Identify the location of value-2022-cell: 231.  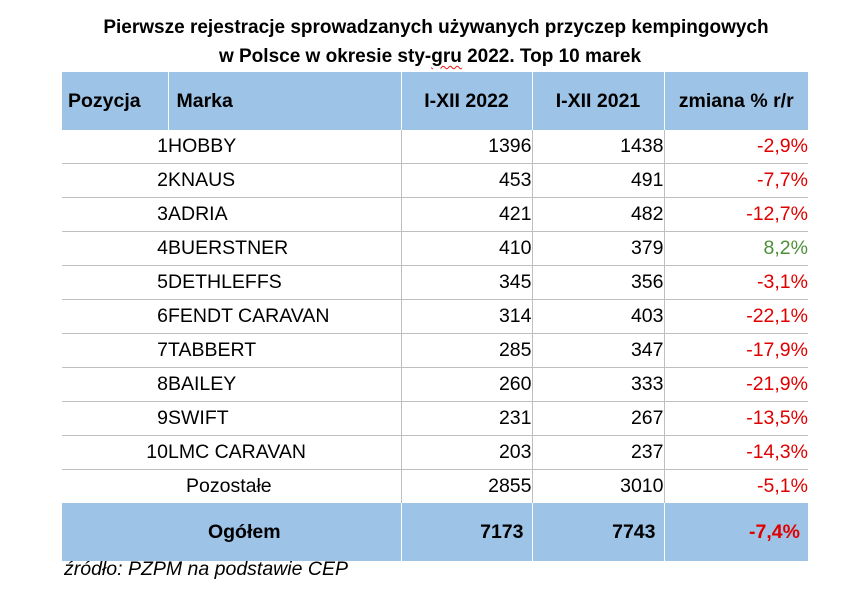
(467, 418).